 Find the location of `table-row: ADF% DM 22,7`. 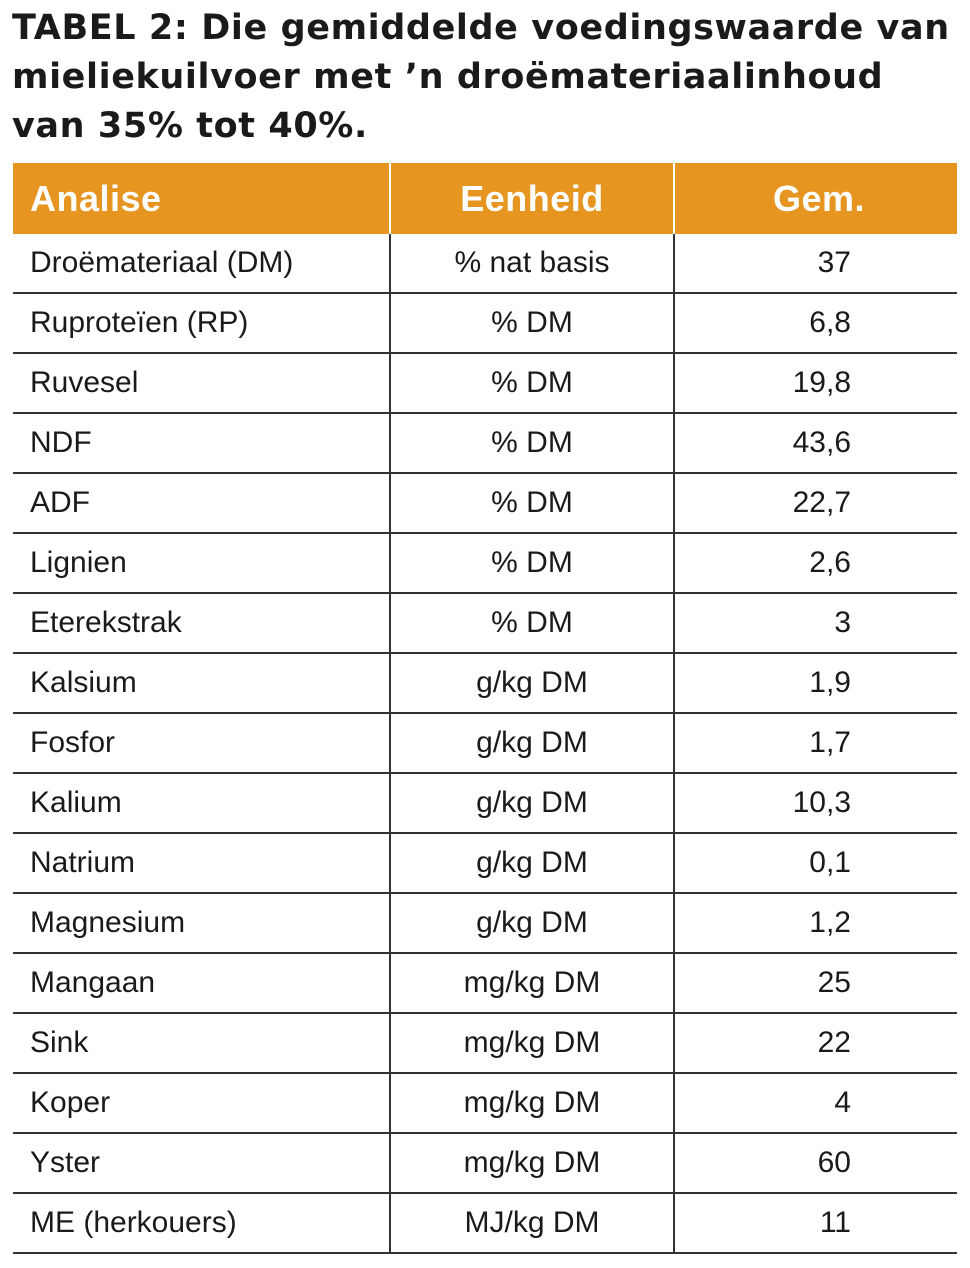

table-row: ADF% DM 22,7 is located at coordinates (485, 503).